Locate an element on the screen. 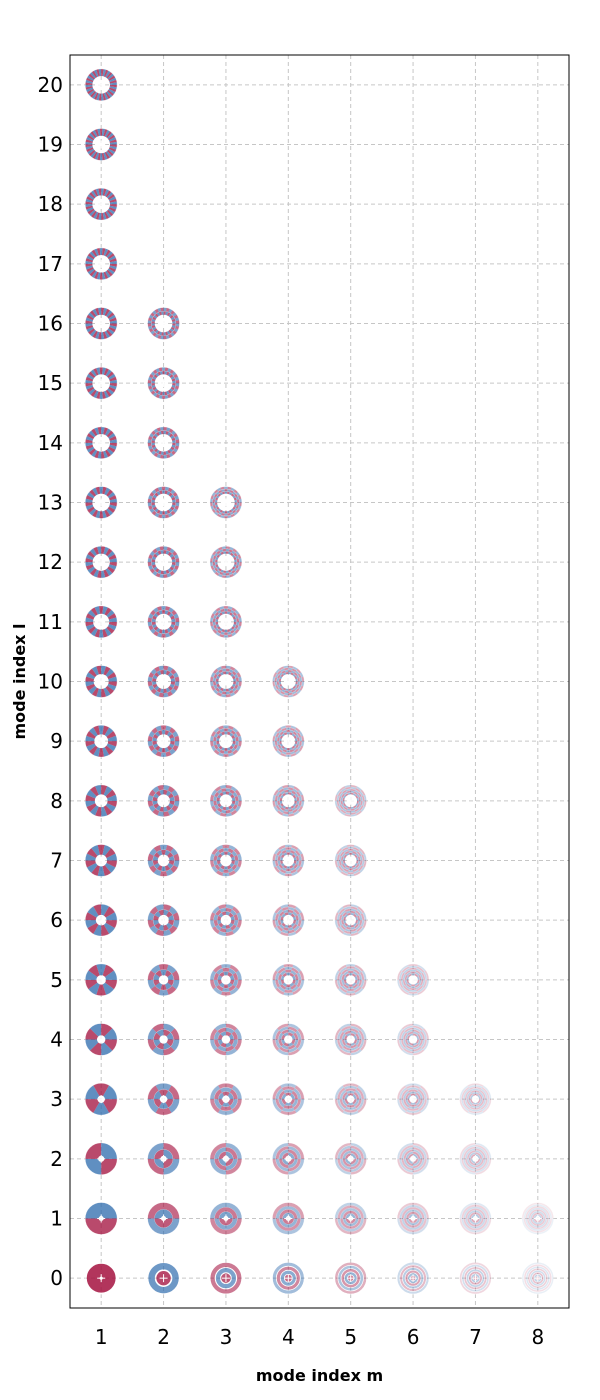 Image resolution: width=600 pixels, height=1400 pixels. y-axis-title: mode index l is located at coordinates (19, 681).